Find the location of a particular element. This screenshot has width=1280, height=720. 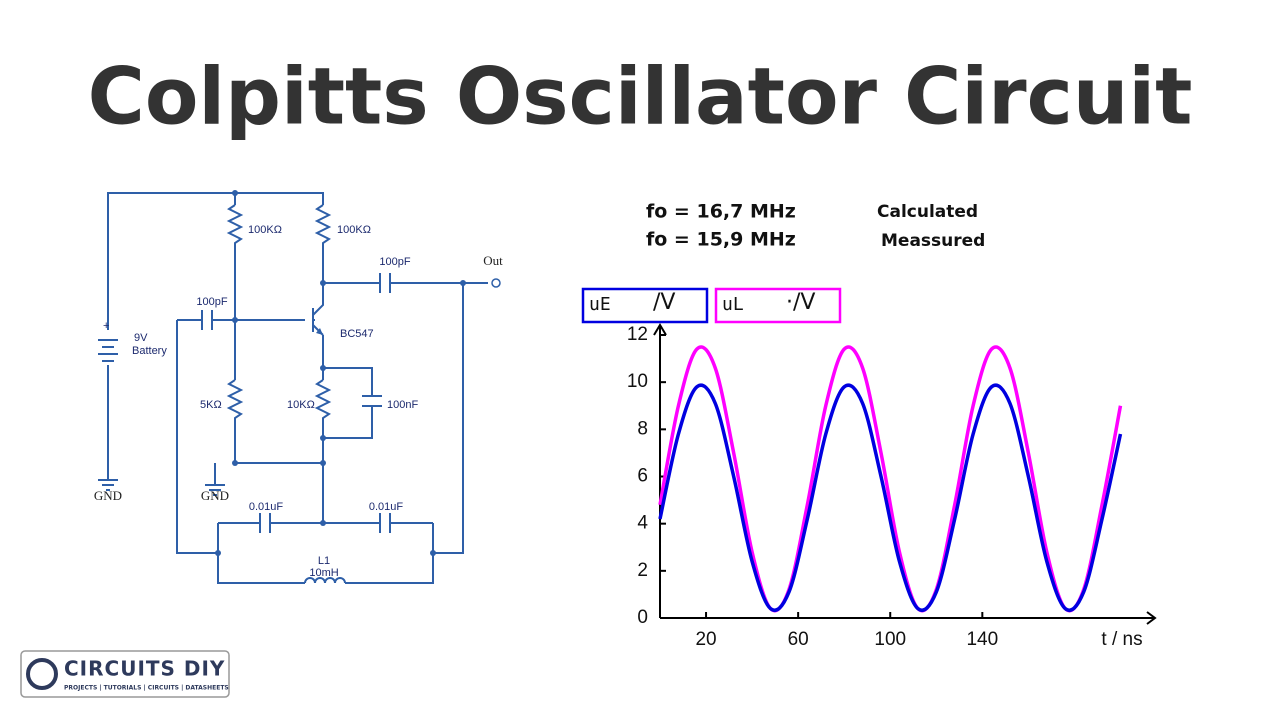

title: Colpitts Oscillator Circuit is located at coordinates (640, 97).